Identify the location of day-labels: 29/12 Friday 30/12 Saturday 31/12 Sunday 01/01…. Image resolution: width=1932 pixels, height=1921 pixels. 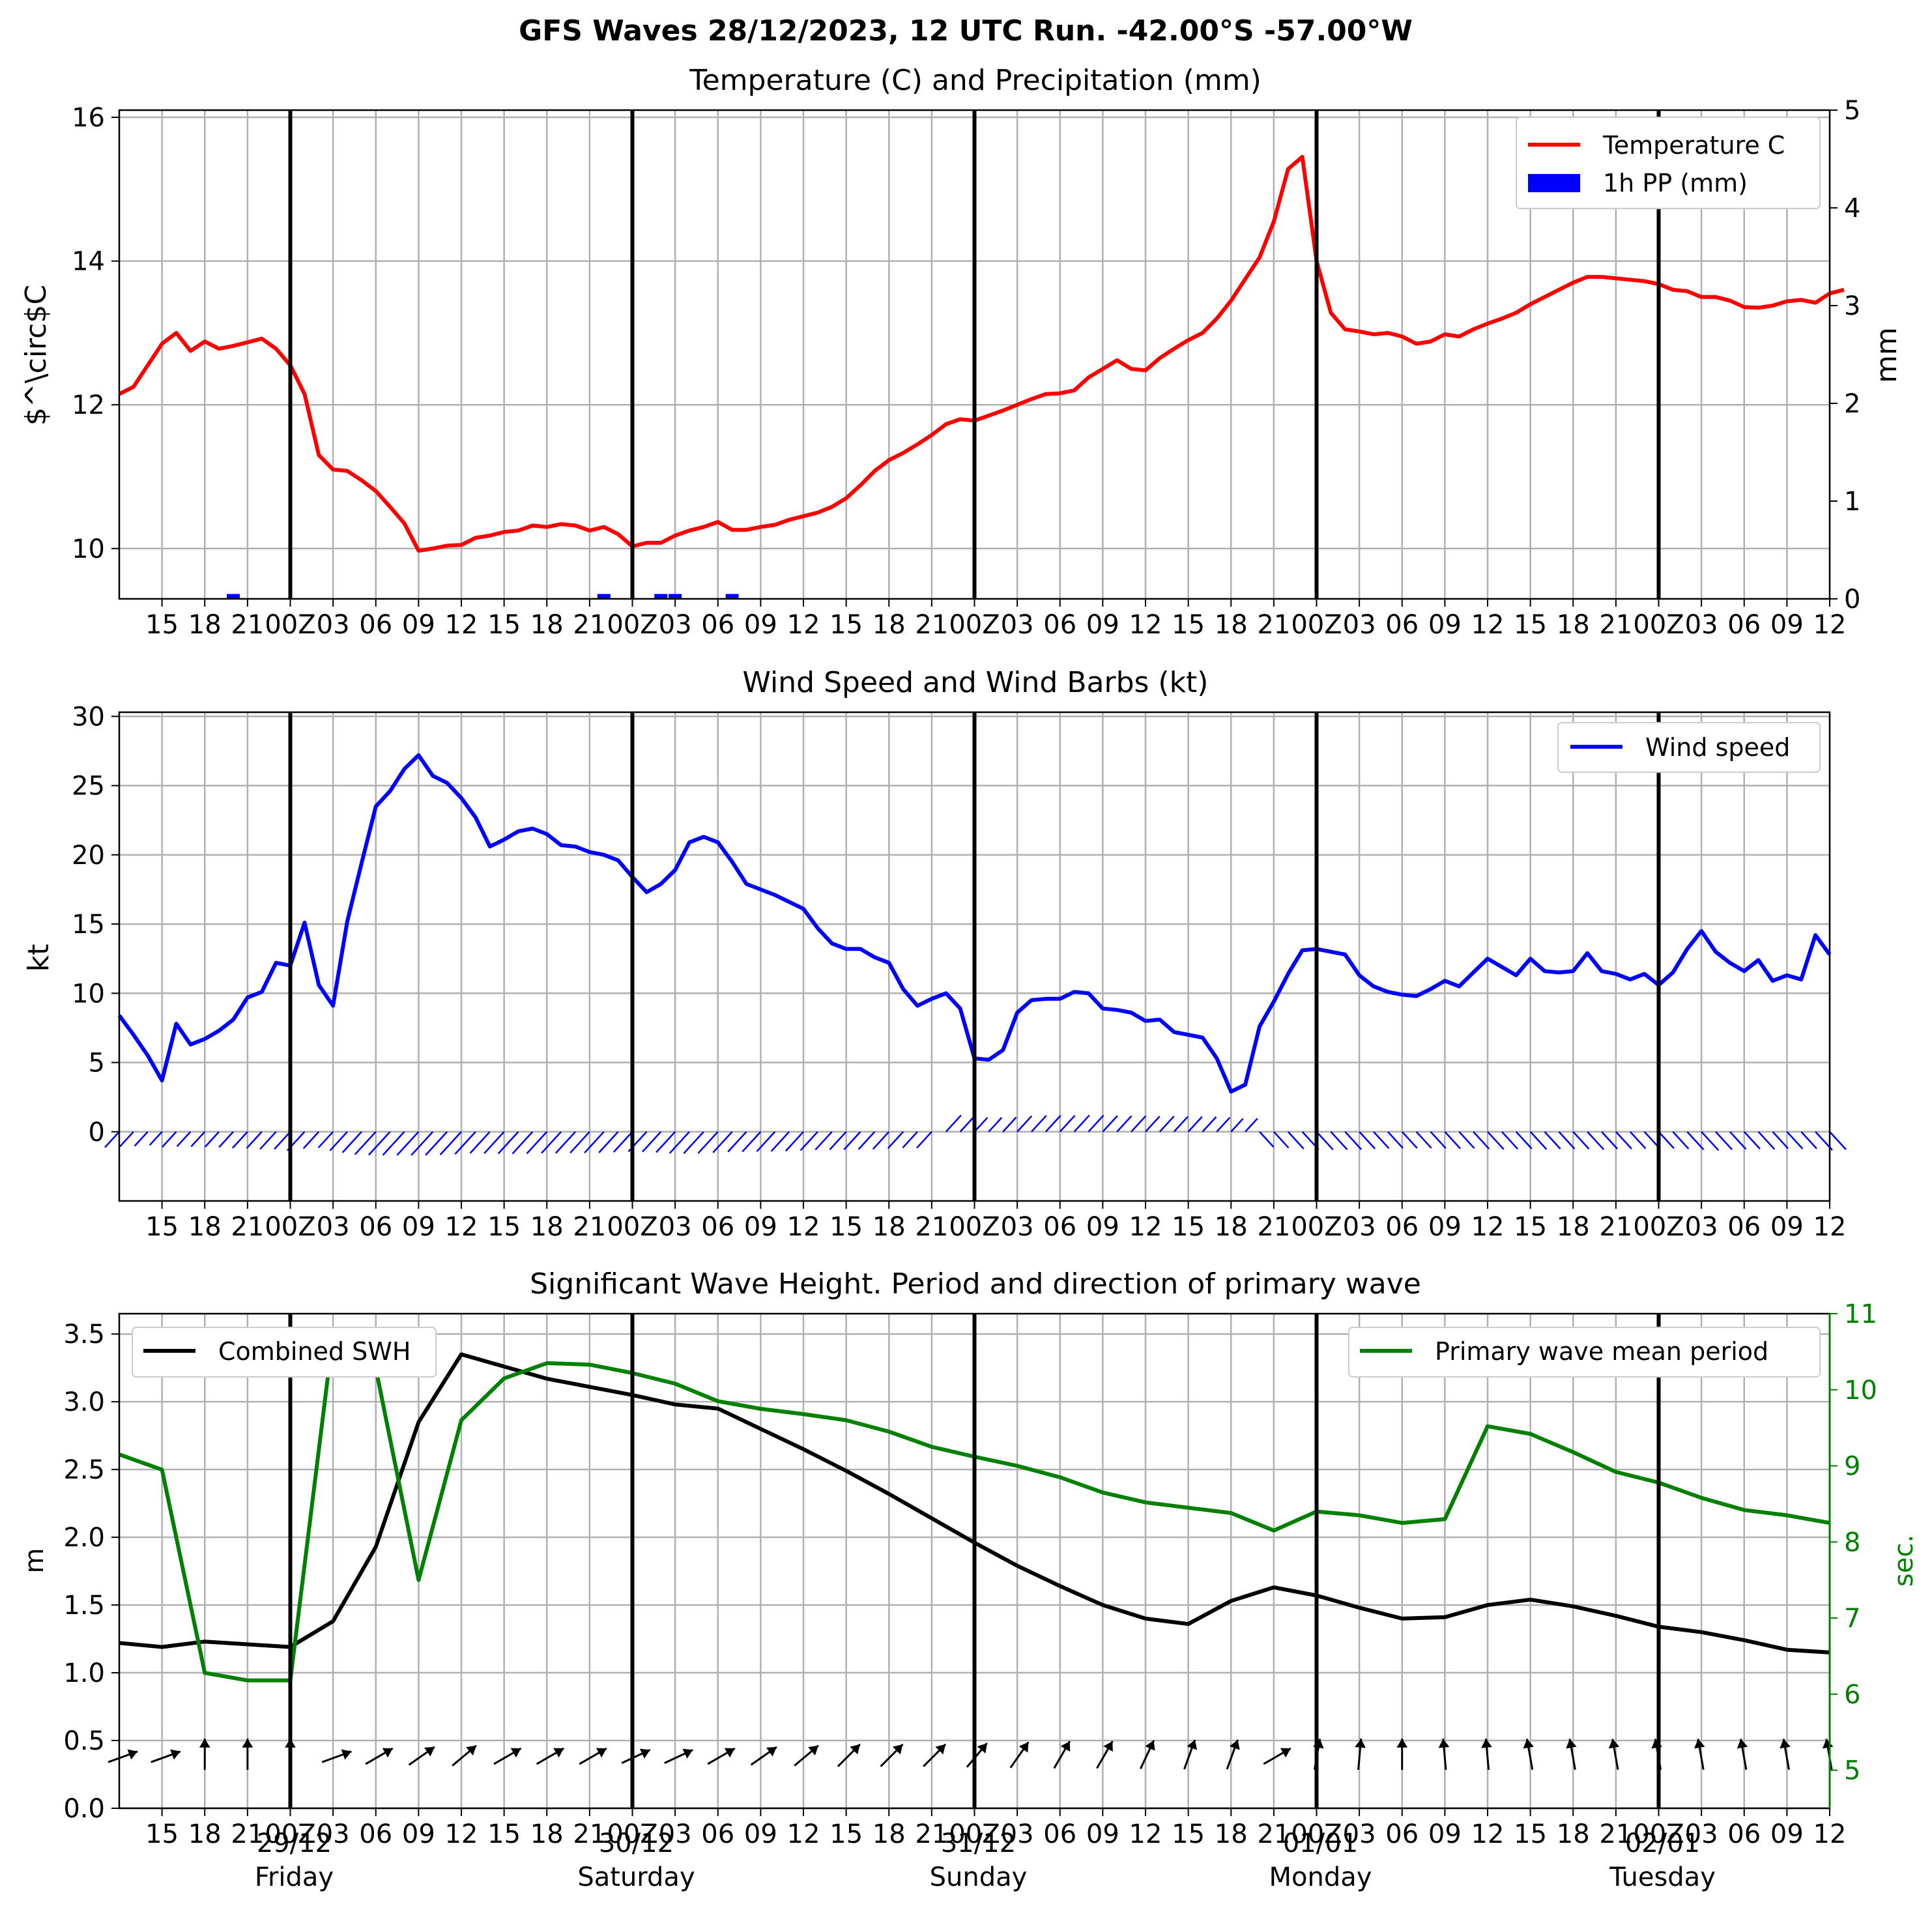
(985, 1860).